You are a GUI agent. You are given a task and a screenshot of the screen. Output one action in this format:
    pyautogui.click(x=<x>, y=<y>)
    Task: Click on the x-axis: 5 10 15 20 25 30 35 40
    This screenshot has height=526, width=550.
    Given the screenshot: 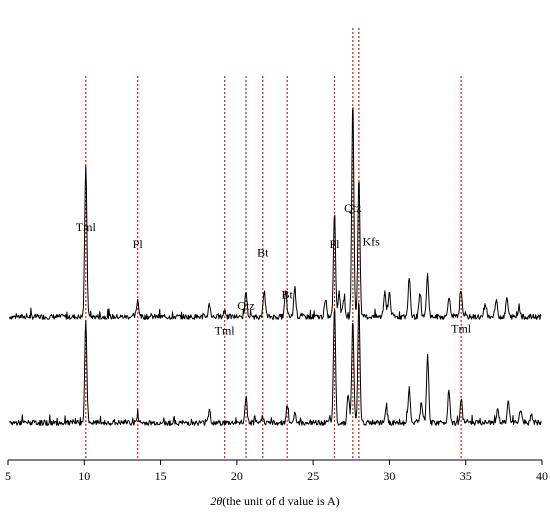 What is the action you would take?
    pyautogui.click(x=276, y=471)
    